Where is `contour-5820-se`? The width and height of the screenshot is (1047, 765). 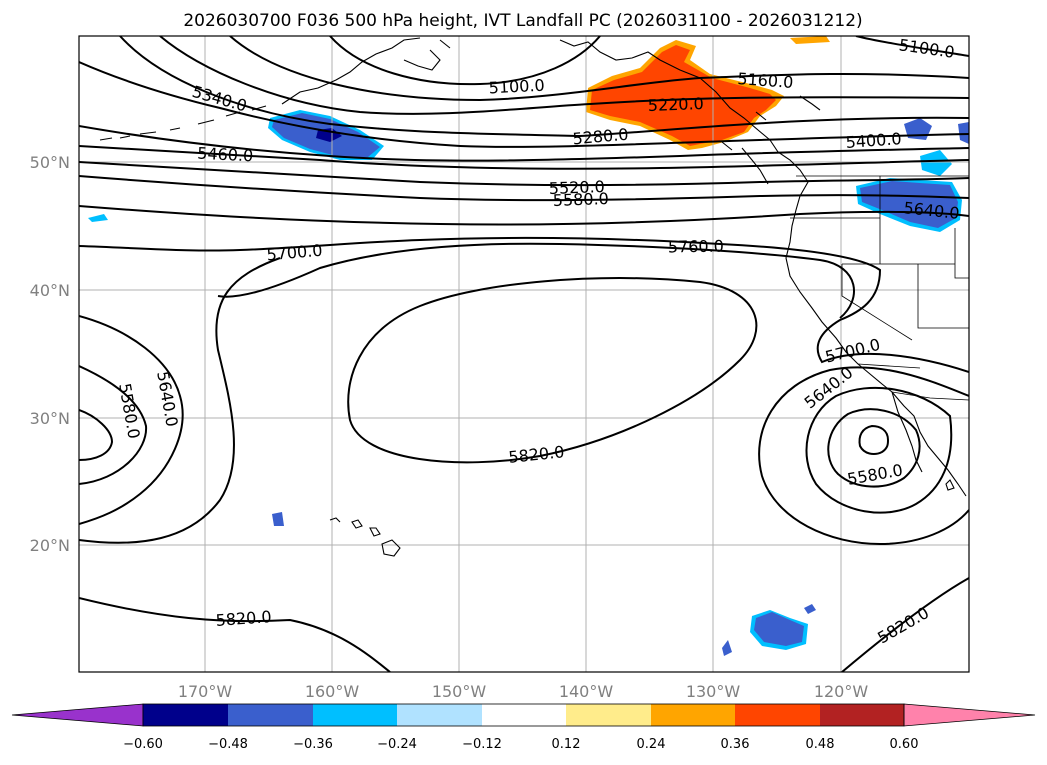 contour-5820-se is located at coordinates (905, 624).